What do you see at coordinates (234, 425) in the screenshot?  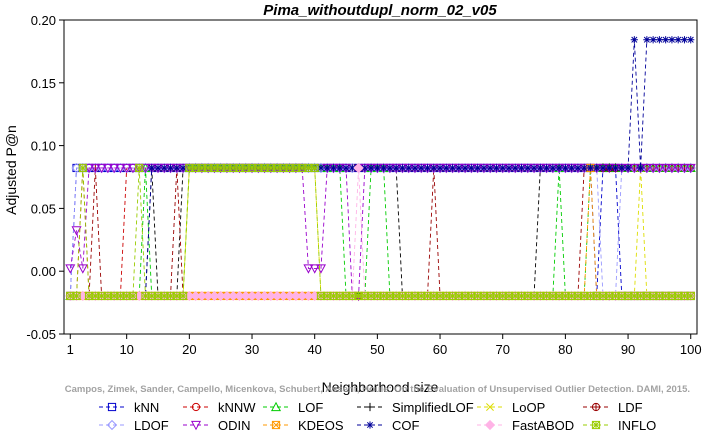 I see `legend-label: ODIN` at bounding box center [234, 425].